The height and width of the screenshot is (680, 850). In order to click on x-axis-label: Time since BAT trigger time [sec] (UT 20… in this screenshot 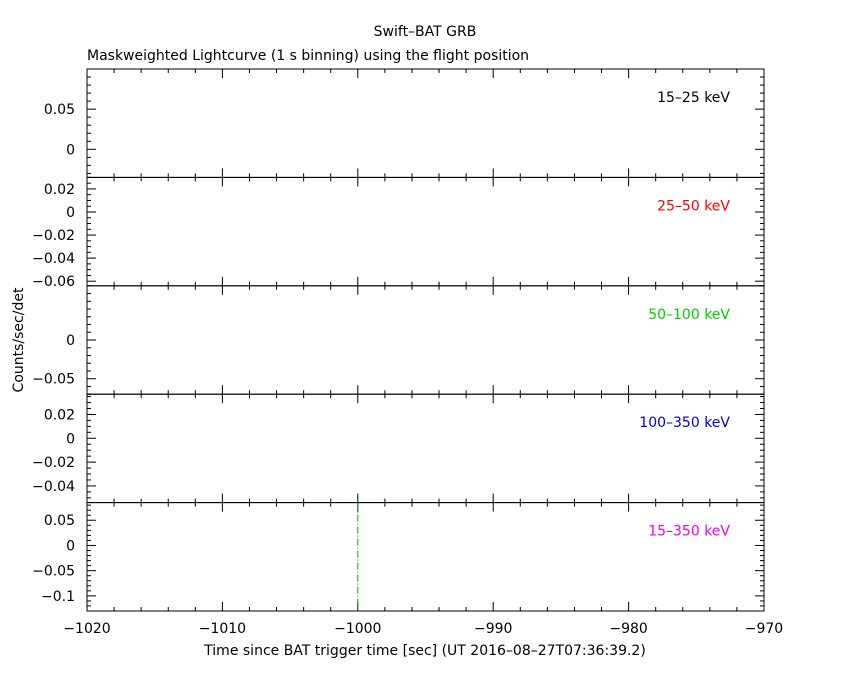, I will do `click(424, 651)`.